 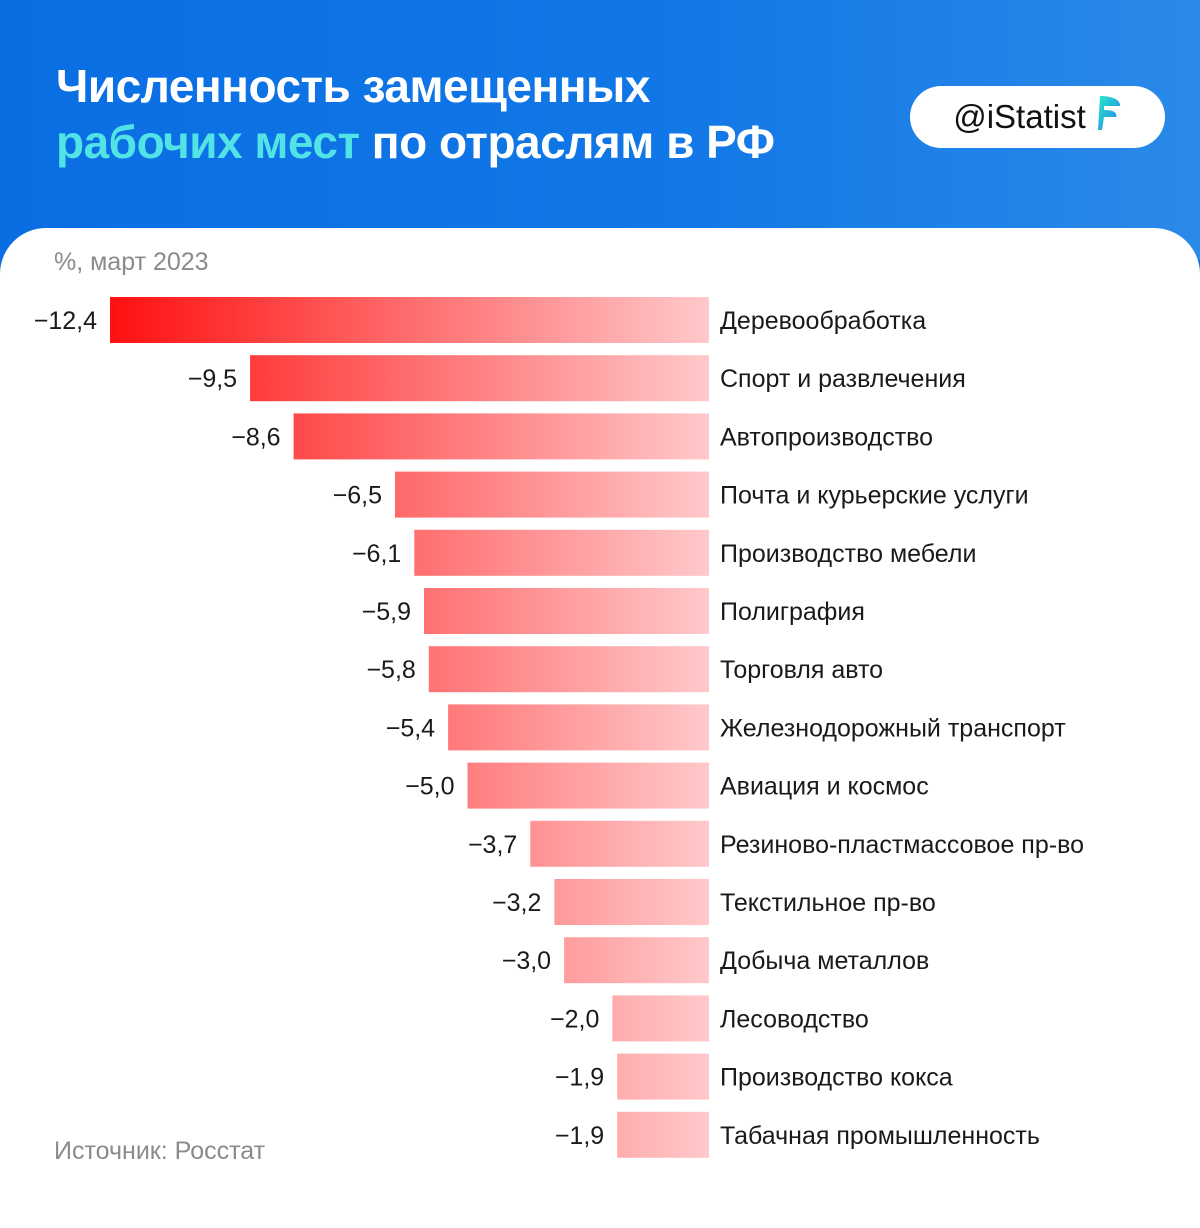 What do you see at coordinates (429, 787) in the screenshot?
I see `bar-value-label: −5,0` at bounding box center [429, 787].